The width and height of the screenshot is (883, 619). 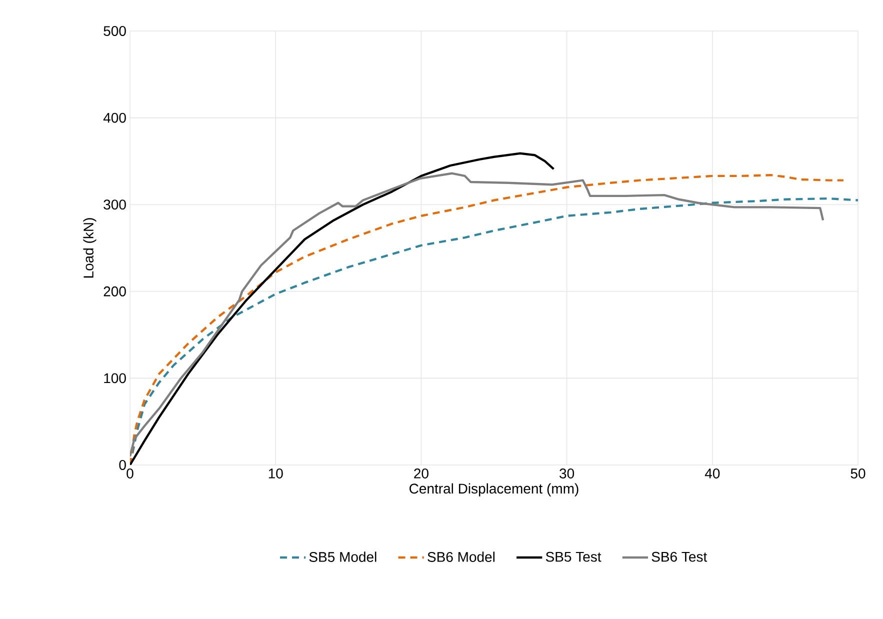 I want to click on x-tick-label: 50, so click(x=858, y=473).